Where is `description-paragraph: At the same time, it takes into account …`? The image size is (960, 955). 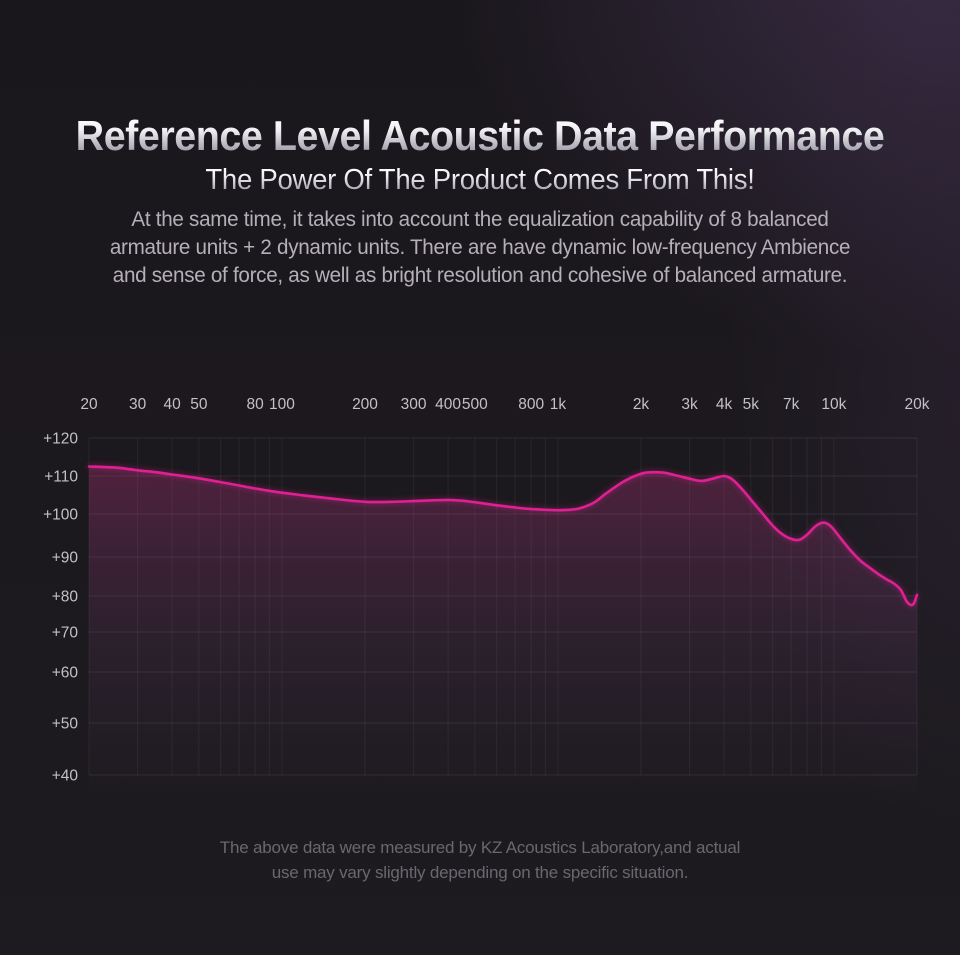
description-paragraph: At the same time, it takes into account … is located at coordinates (480, 247).